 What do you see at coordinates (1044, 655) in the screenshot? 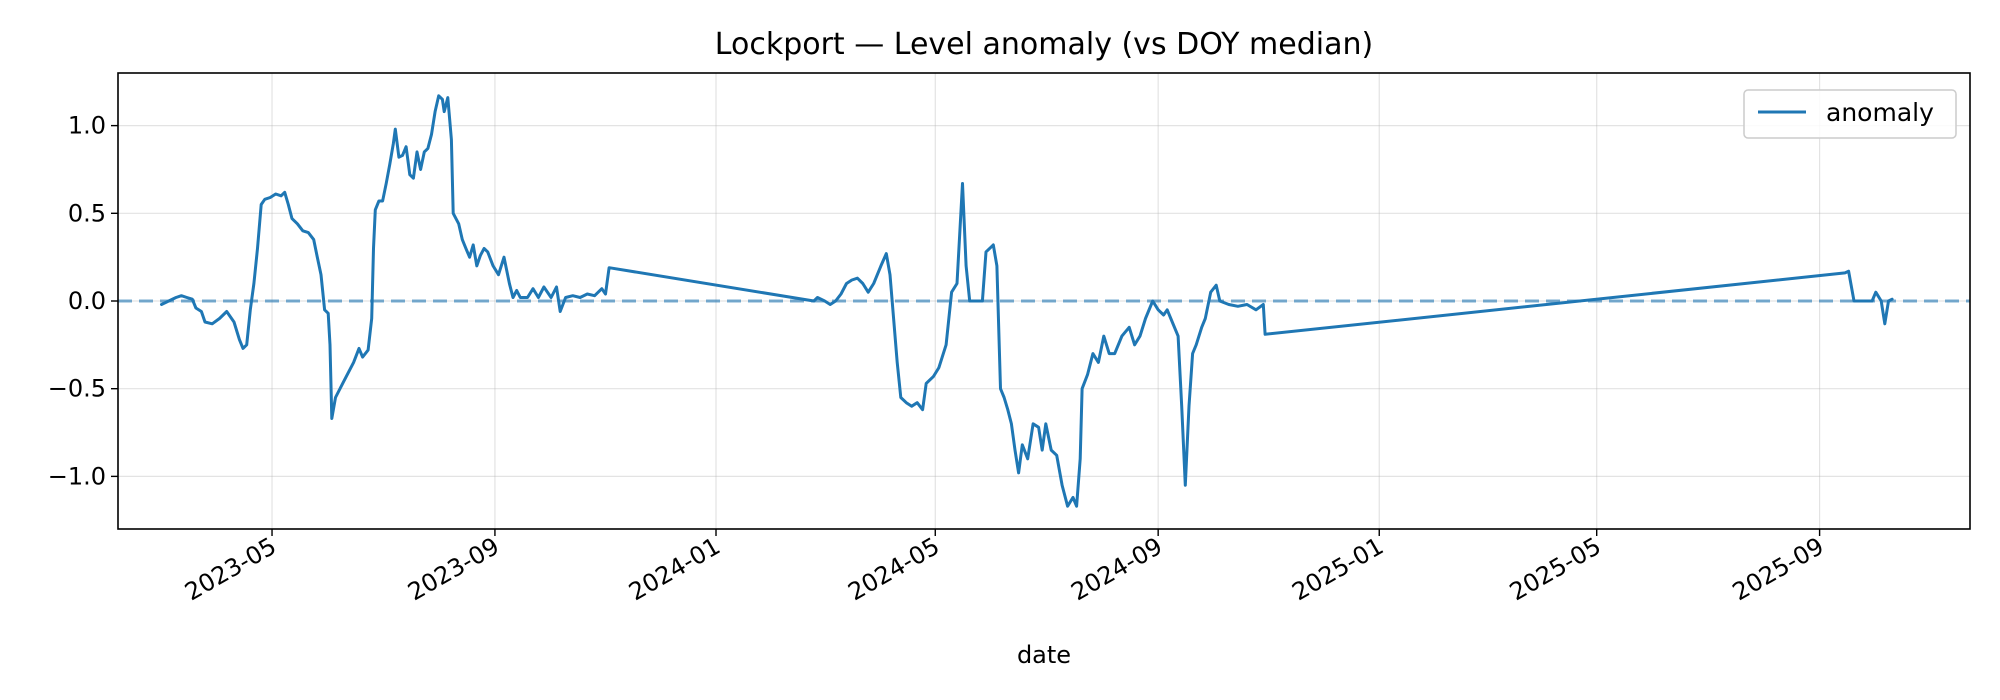
I see `x-axis-label: date` at bounding box center [1044, 655].